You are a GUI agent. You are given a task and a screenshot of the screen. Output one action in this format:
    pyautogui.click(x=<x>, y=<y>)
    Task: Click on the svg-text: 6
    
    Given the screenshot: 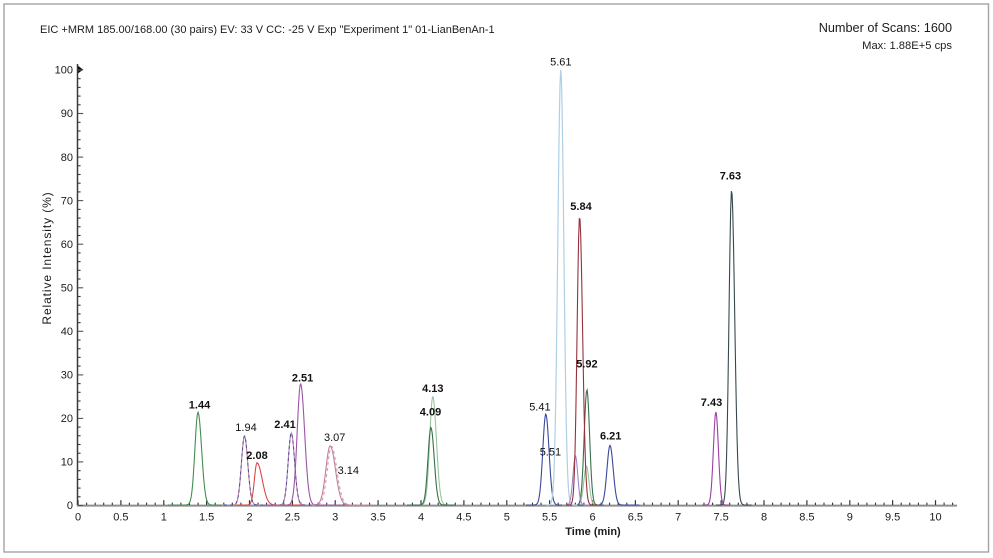 What is the action you would take?
    pyautogui.click(x=592, y=518)
    